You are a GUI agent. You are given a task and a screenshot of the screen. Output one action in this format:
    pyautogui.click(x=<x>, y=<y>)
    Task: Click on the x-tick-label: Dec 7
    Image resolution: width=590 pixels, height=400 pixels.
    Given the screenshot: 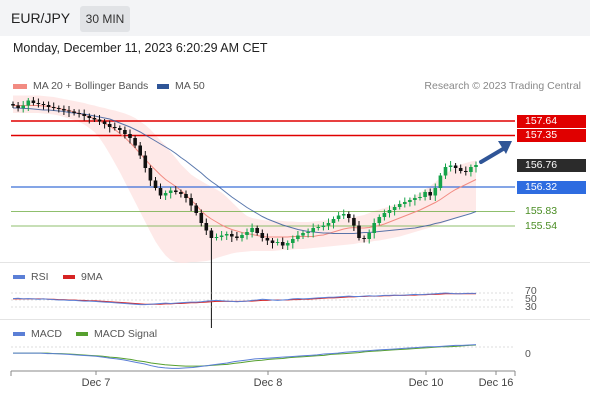 What is the action you would take?
    pyautogui.click(x=96, y=383)
    